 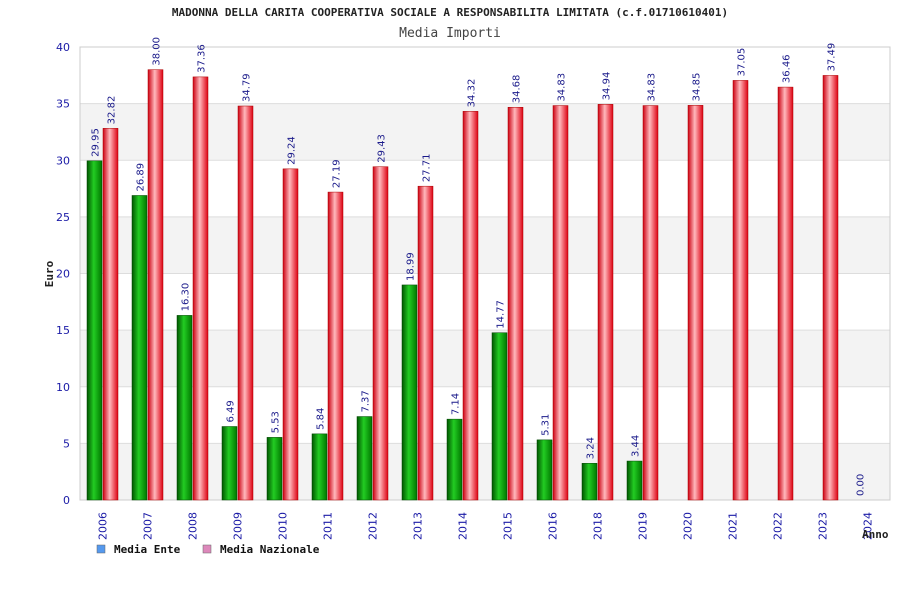 What do you see at coordinates (598, 526) in the screenshot?
I see `x-tick-label: 2018` at bounding box center [598, 526].